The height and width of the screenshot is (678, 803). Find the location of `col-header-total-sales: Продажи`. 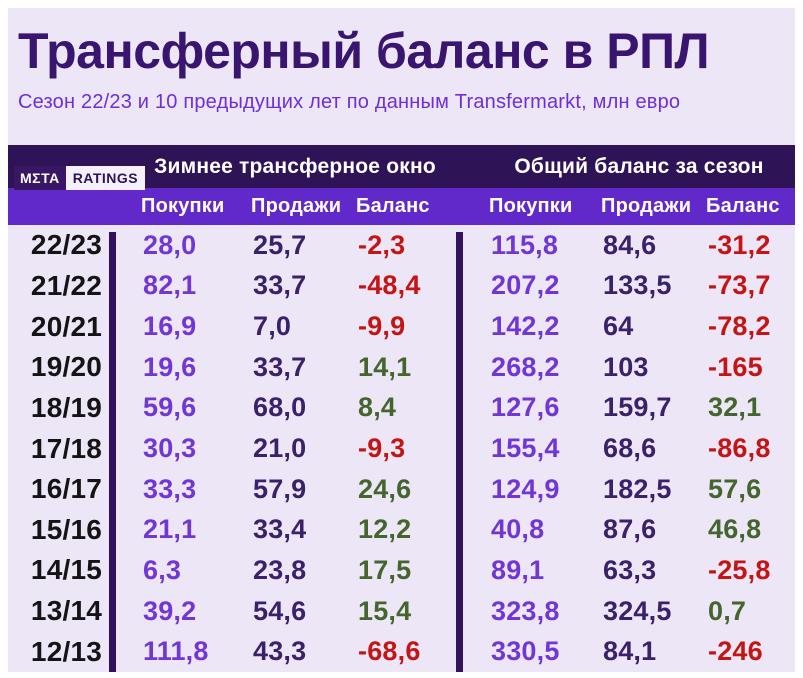

col-header-total-sales: Продажи is located at coordinates (646, 206).